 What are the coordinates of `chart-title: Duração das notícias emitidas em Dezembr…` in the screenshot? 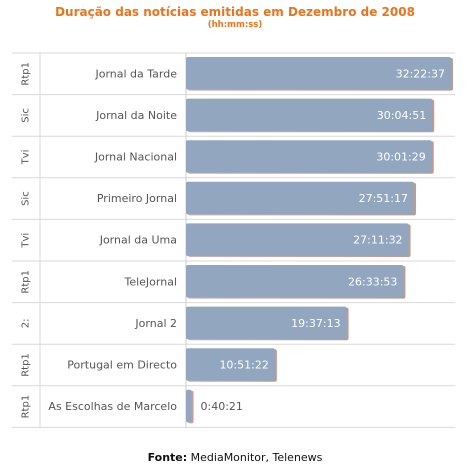 It's located at (235, 12).